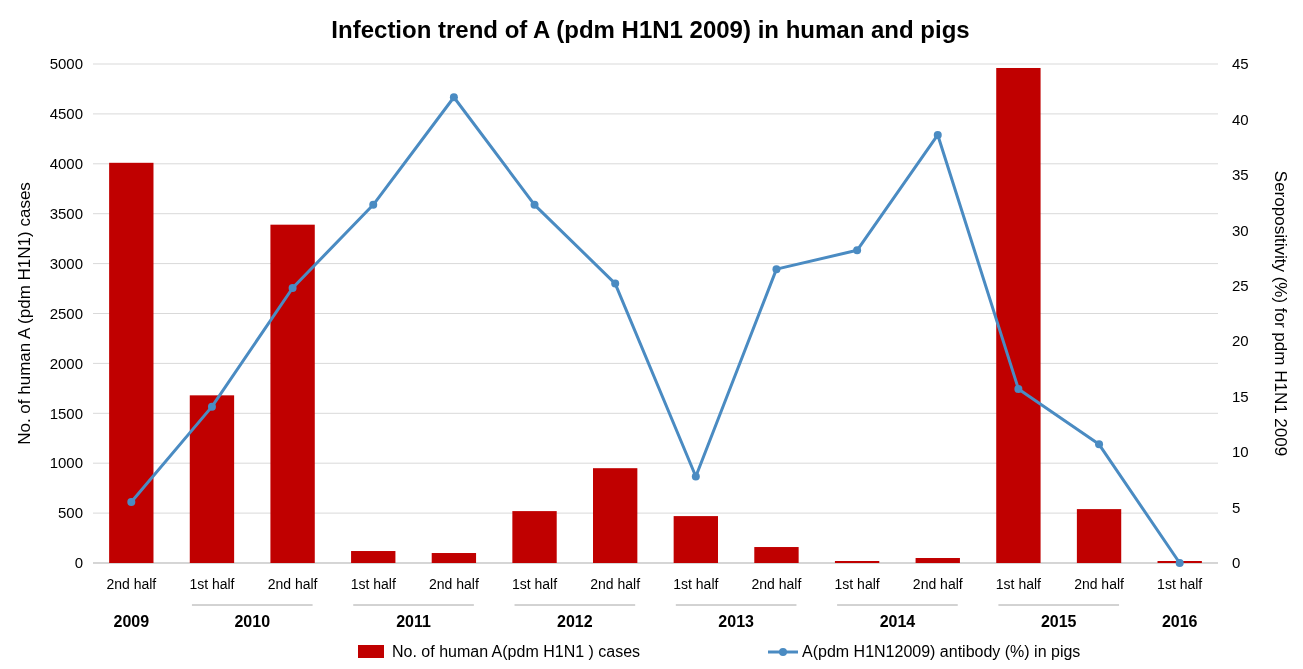 This screenshot has height=669, width=1303. What do you see at coordinates (66, 114) in the screenshot?
I see `y-tick-label: 4500` at bounding box center [66, 114].